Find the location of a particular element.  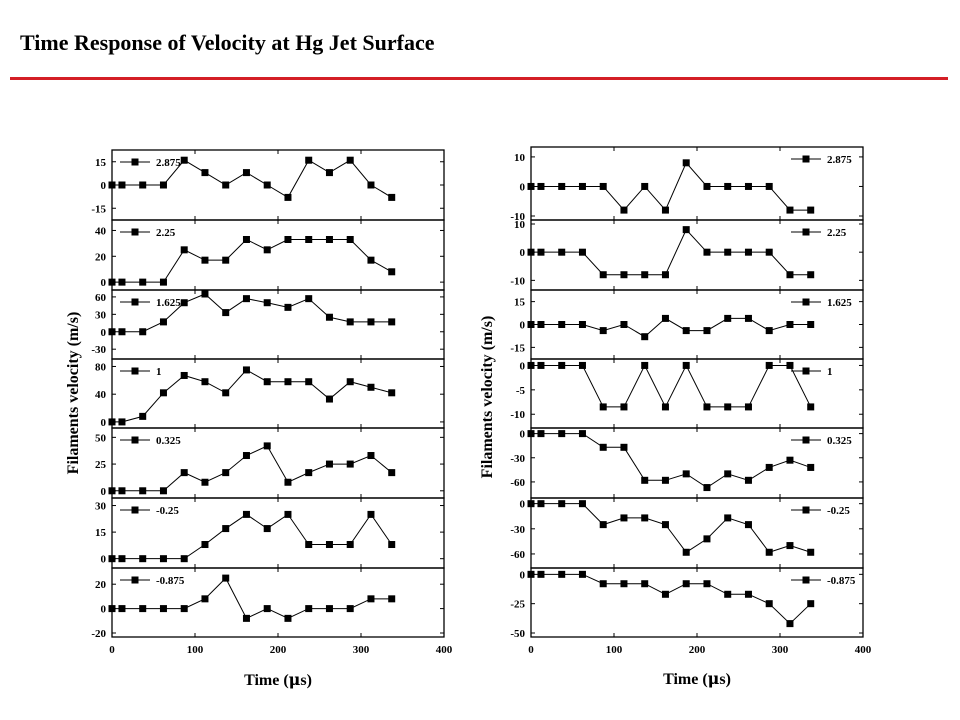

title-divider is located at coordinates (479, 78).